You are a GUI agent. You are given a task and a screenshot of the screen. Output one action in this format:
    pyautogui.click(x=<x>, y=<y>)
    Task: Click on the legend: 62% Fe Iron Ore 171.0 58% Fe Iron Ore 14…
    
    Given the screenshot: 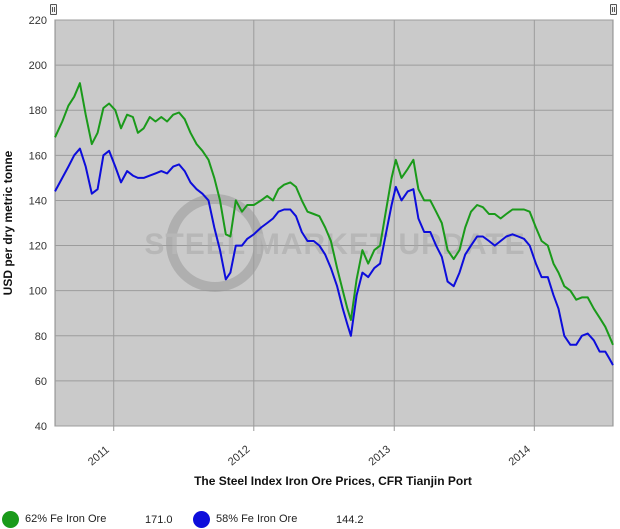 What is the action you would take?
    pyautogui.click(x=310, y=519)
    